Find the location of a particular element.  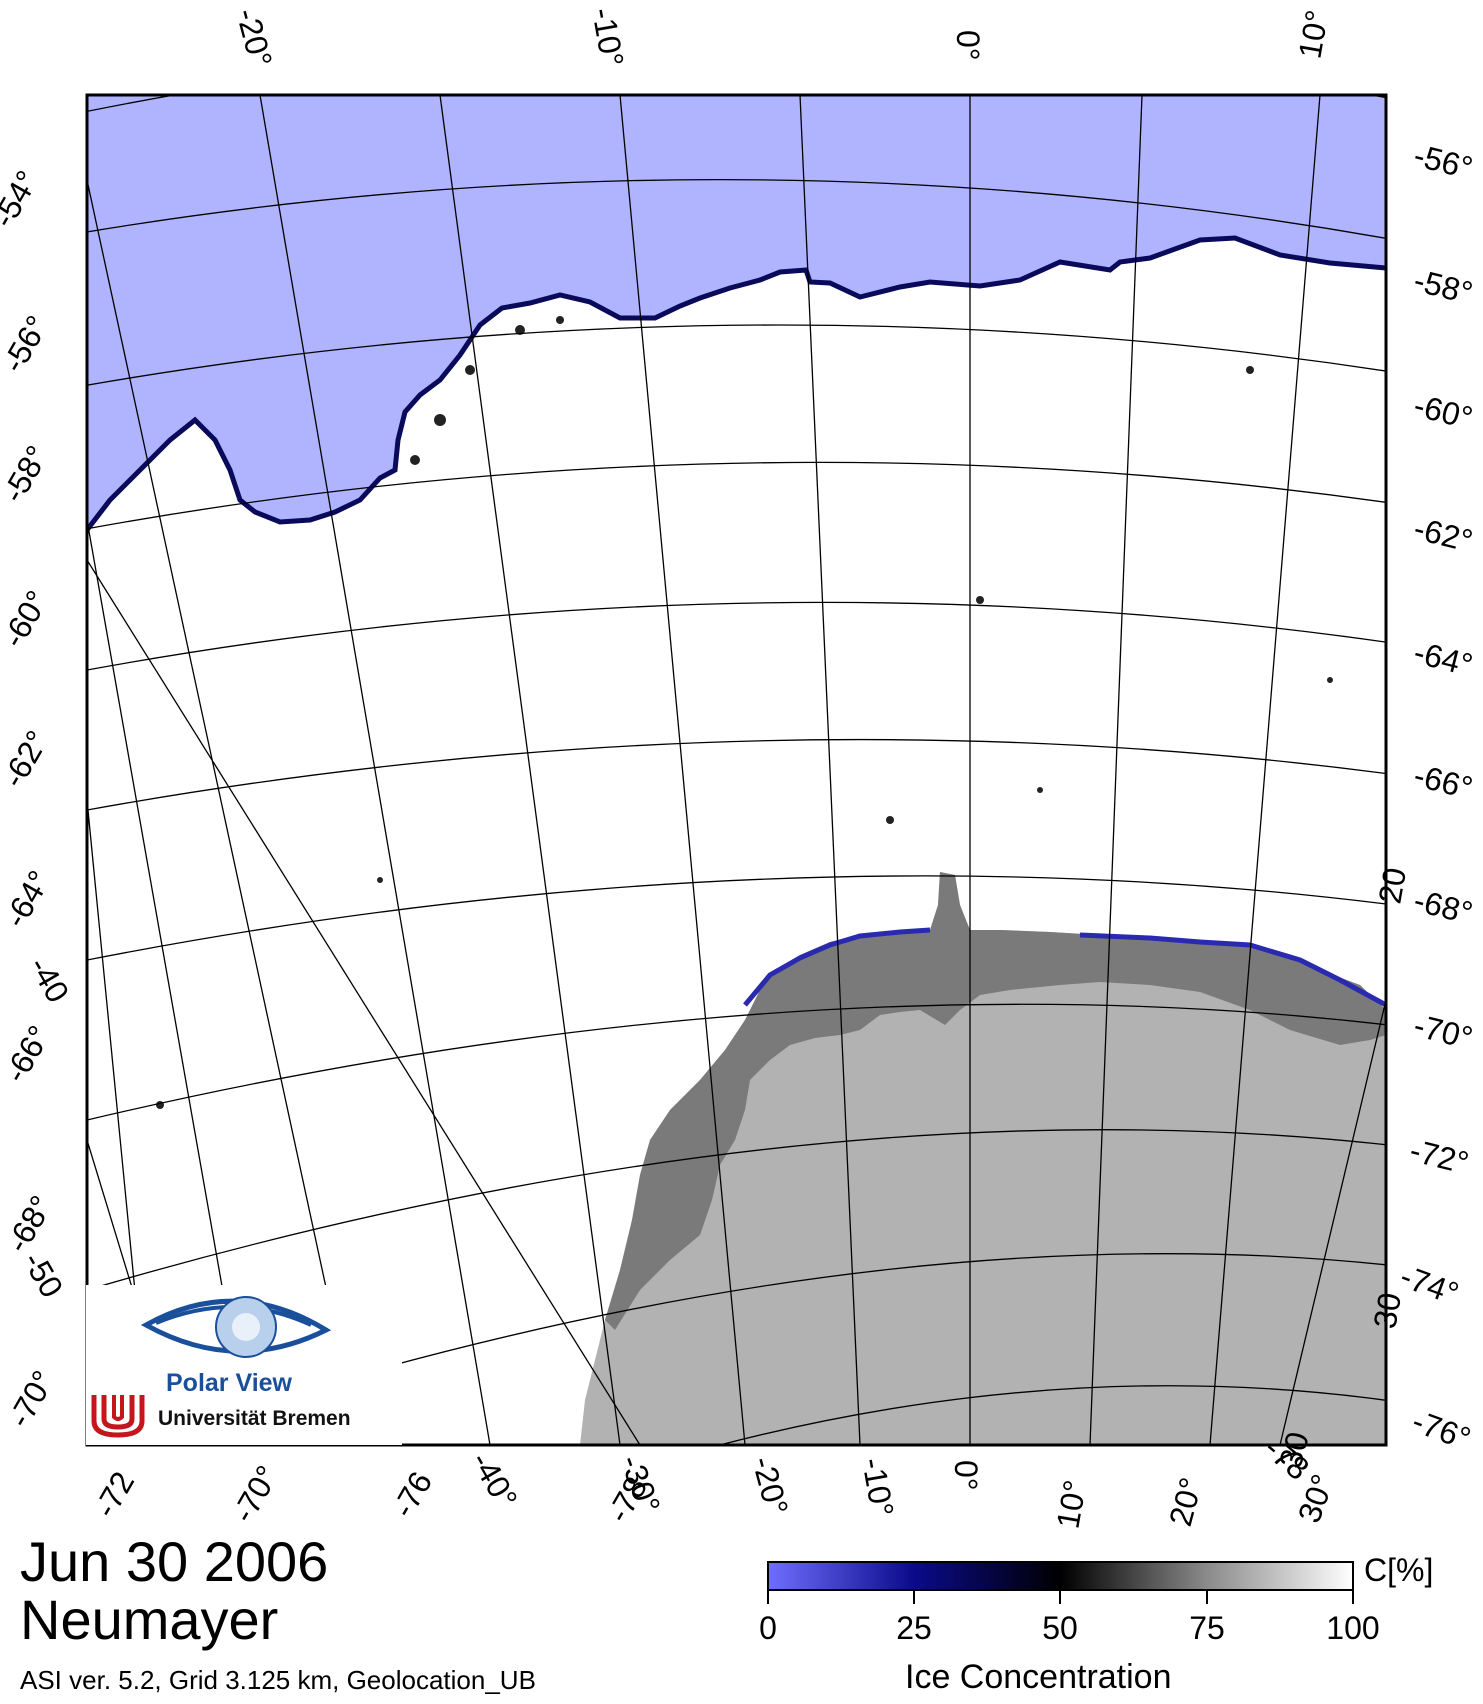

lon-label-bottom: -10° is located at coordinates (878, 1487).